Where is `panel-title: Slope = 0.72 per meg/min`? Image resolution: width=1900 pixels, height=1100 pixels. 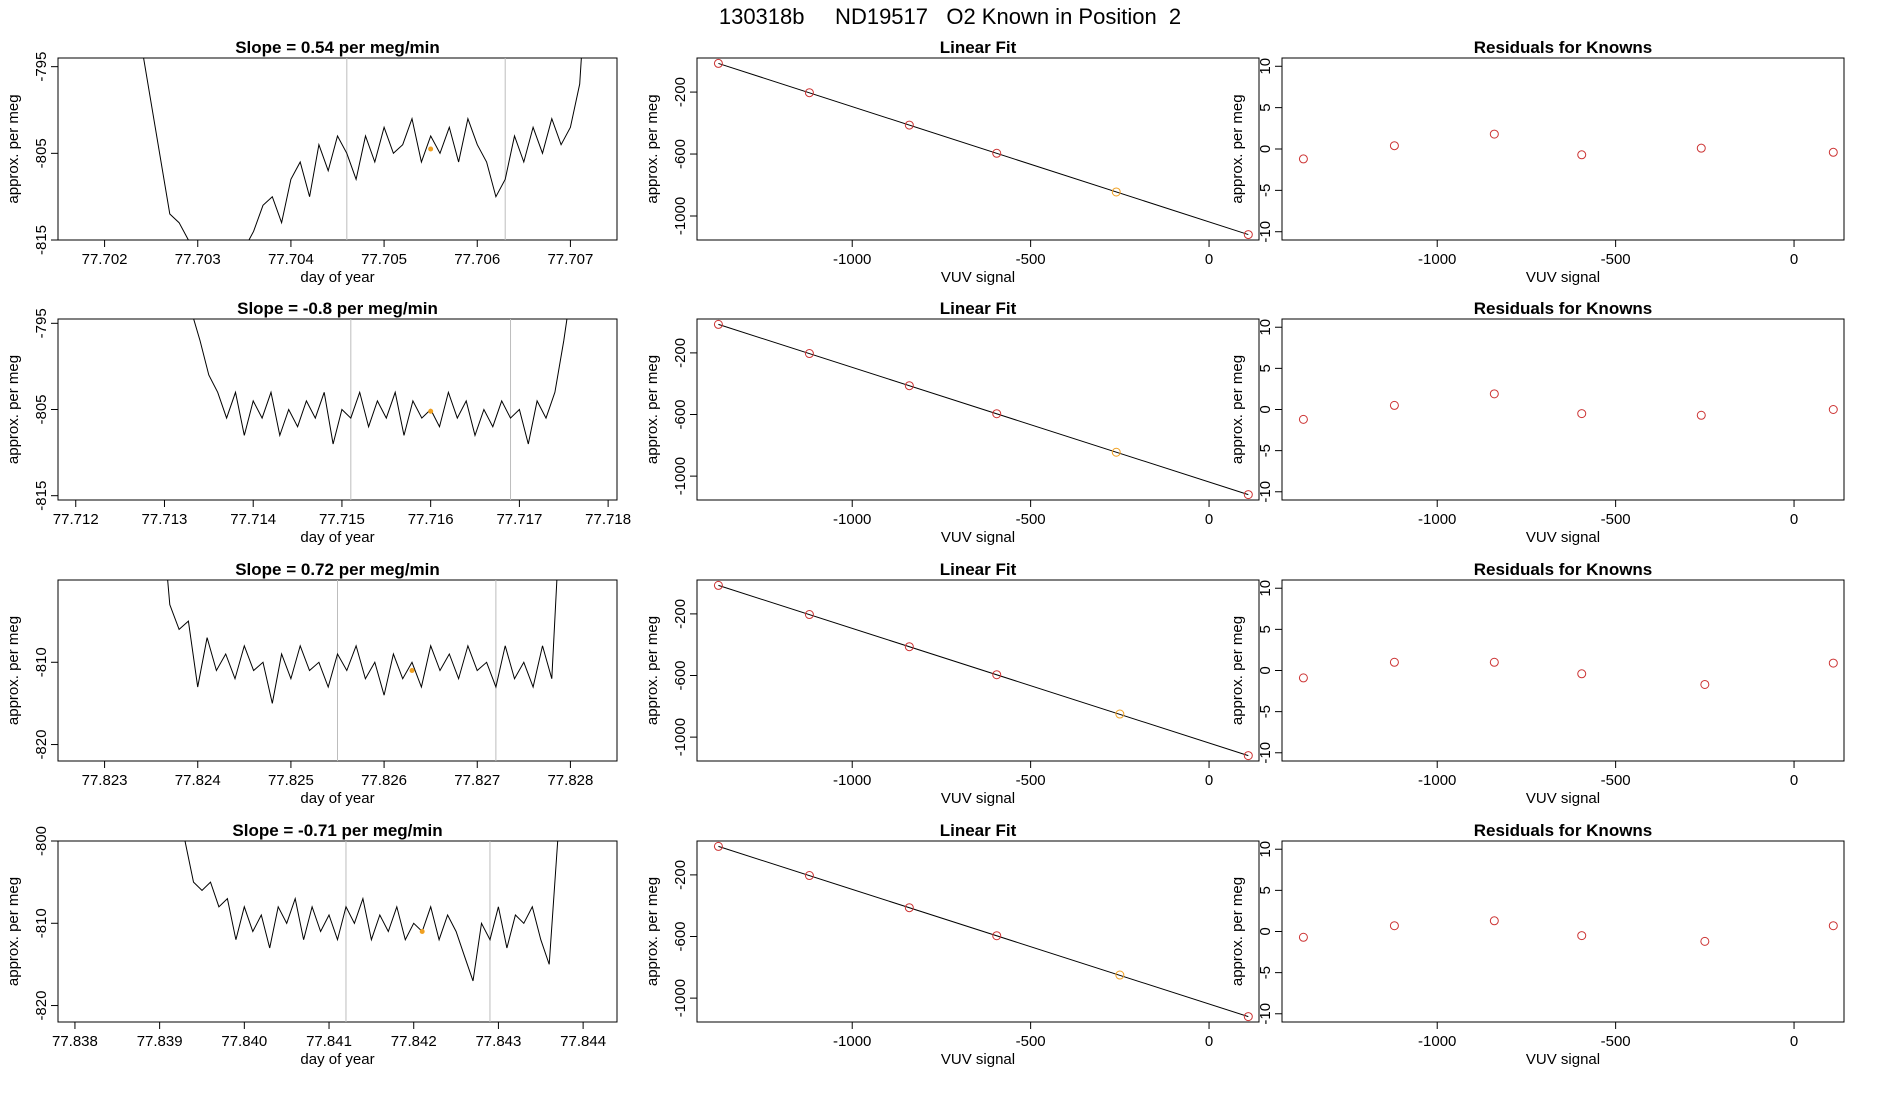
panel-title: Slope = 0.72 per meg/min is located at coordinates (337, 569).